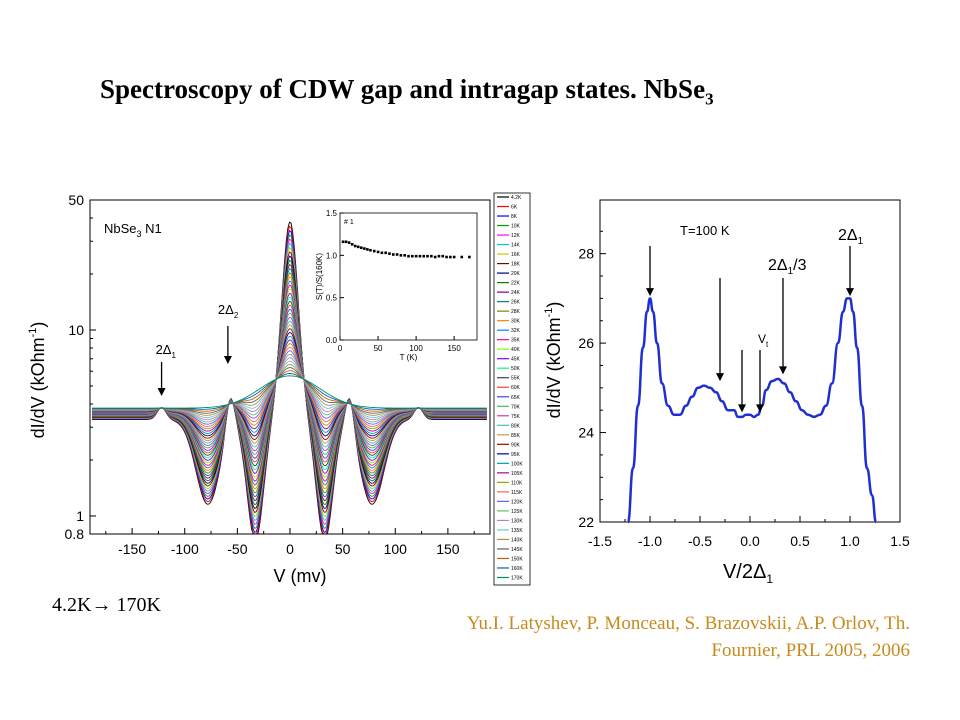 The width and height of the screenshot is (960, 720). I want to click on left-x-tick-label: -100, so click(185, 549).